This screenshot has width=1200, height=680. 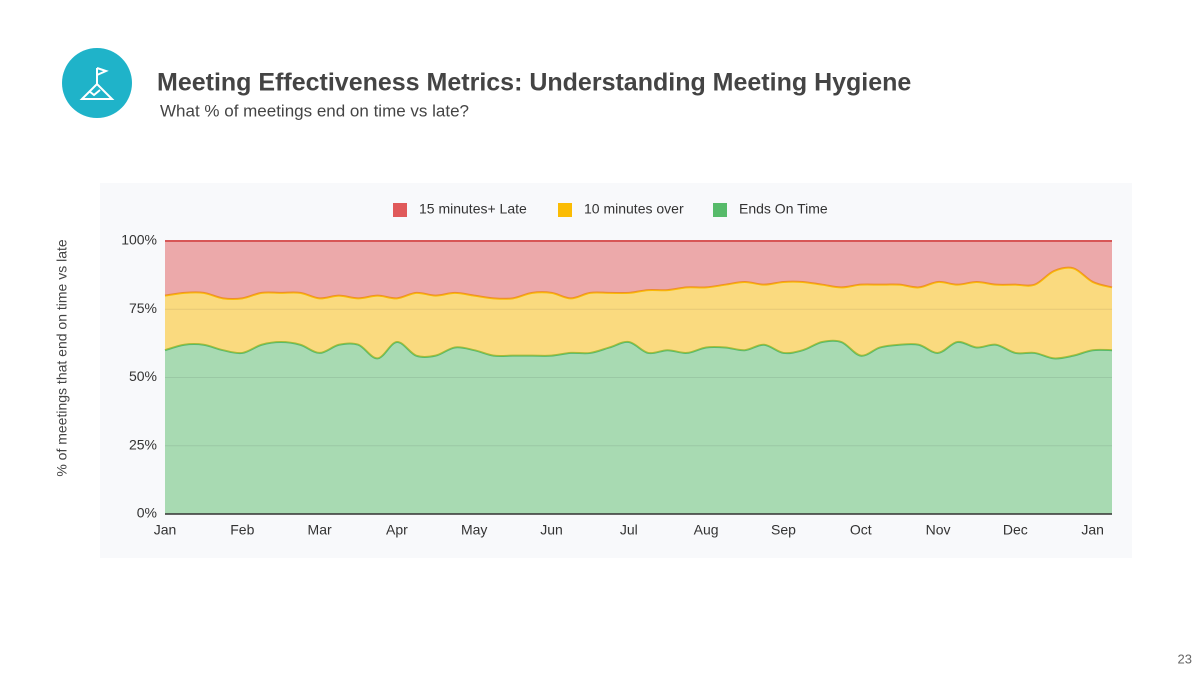 What do you see at coordinates (147, 513) in the screenshot?
I see `y-tick-label: 0%` at bounding box center [147, 513].